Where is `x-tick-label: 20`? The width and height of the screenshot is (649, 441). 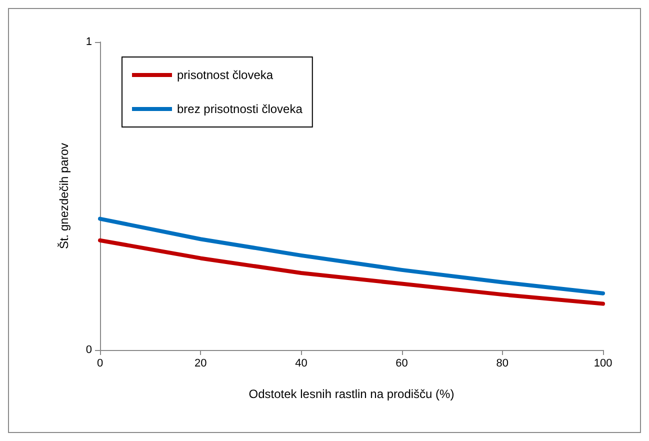
x-tick-label: 20 is located at coordinates (200, 364).